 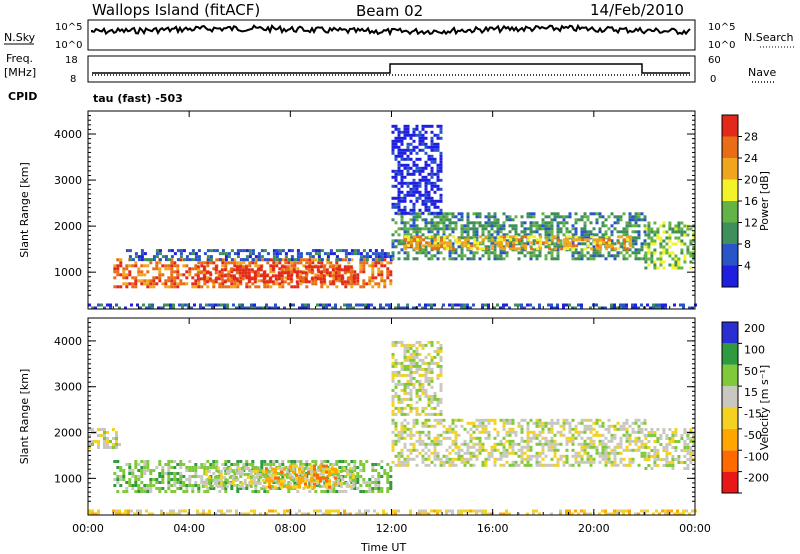 What do you see at coordinates (24, 417) in the screenshot?
I see `y-axis-title: Slant Range [km]` at bounding box center [24, 417].